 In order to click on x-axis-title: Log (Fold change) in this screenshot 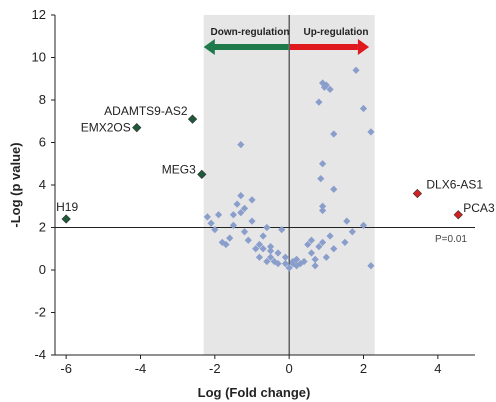, I will do `click(254, 392)`.